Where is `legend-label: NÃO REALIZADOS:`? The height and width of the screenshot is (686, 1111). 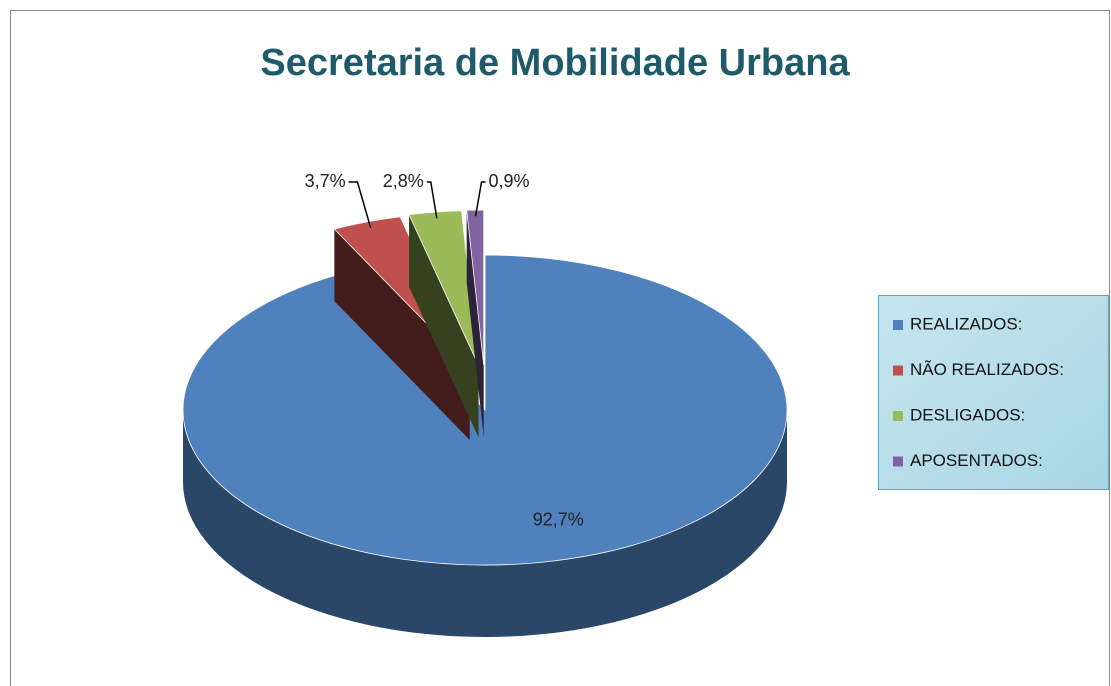
legend-label: NÃO REALIZADOS: is located at coordinates (987, 369).